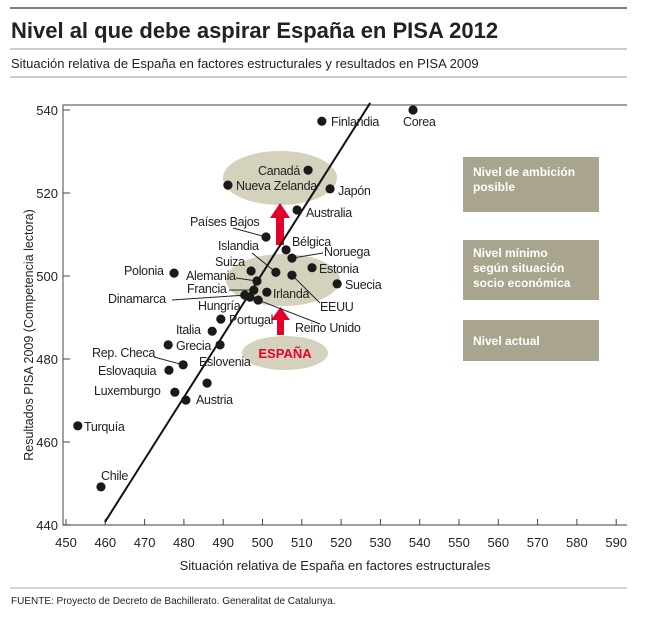 Image resolution: width=650 pixels, height=622 pixels. Describe the element at coordinates (459, 542) in the screenshot. I see `x-tick-label: 550` at that location.